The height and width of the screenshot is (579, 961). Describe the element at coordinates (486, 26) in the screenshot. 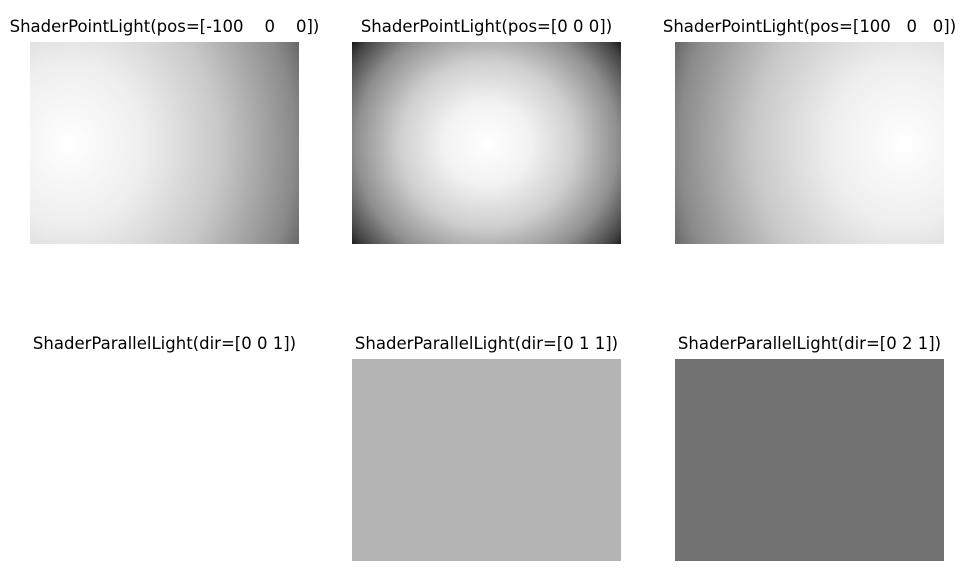

I see `panel-title: ShaderPointLight(pos=[0 0 0])` at that location.